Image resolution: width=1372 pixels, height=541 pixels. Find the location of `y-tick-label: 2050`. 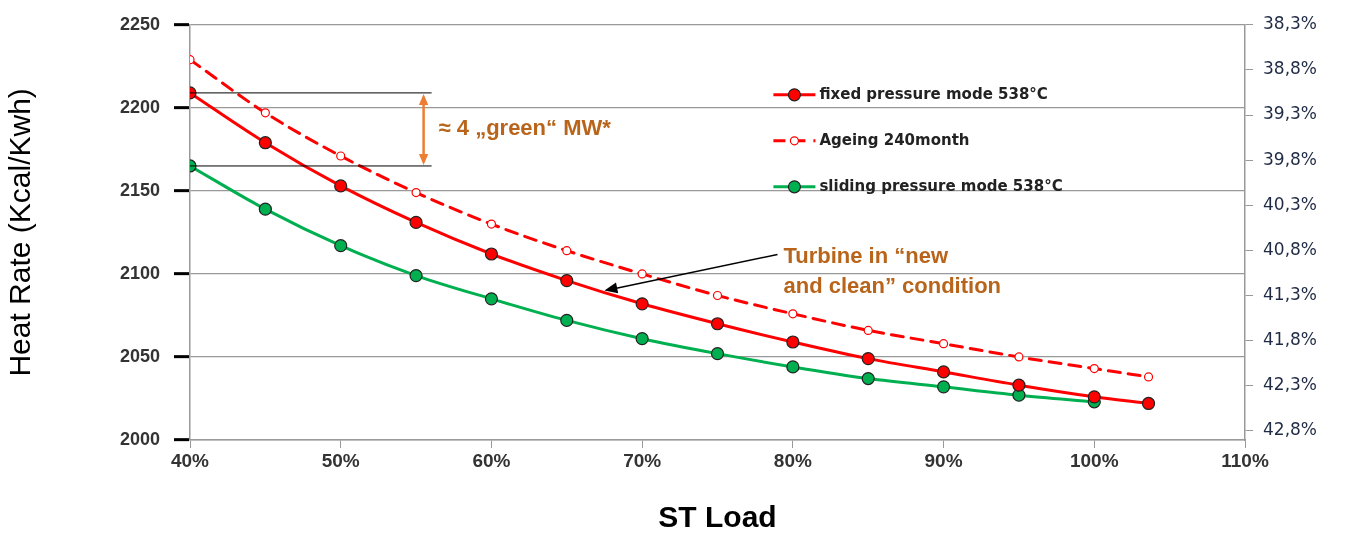

y-tick-label: 2050 is located at coordinates (139, 355).